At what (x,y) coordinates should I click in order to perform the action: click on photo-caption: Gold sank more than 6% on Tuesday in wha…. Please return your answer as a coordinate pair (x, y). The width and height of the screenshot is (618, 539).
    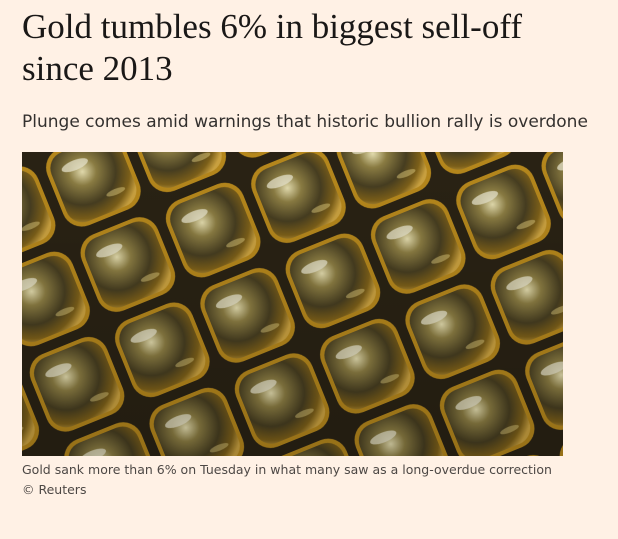
    Looking at the image, I should click on (287, 479).